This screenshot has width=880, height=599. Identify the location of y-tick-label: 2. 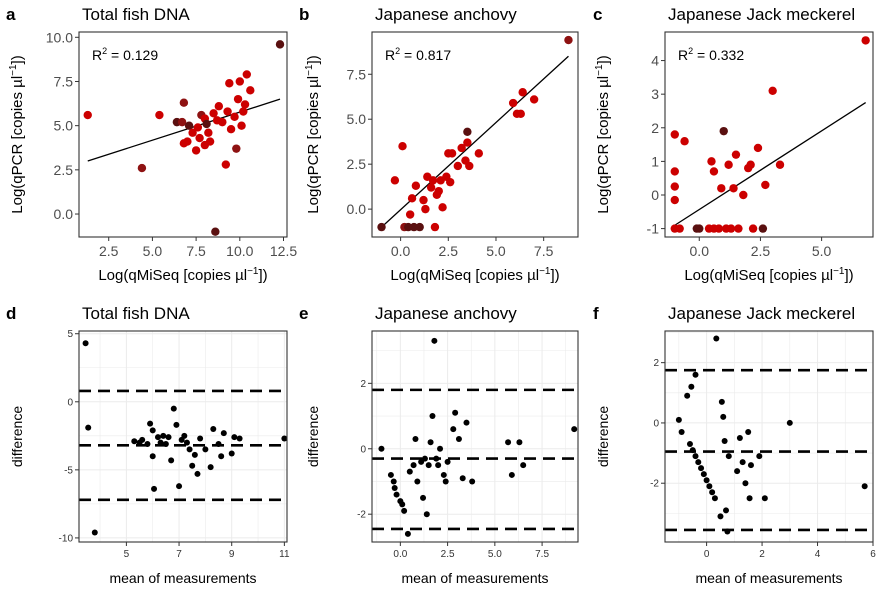
(656, 363).